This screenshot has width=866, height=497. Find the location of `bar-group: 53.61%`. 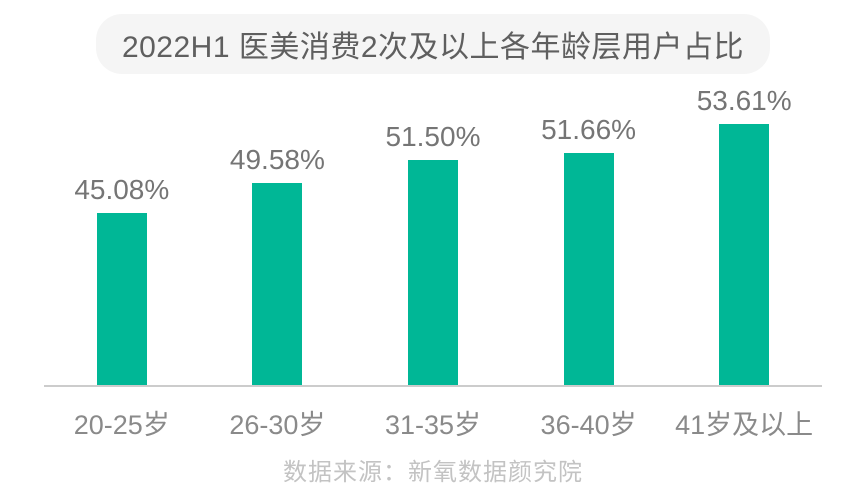

bar-group: 53.61% is located at coordinates (744, 235).